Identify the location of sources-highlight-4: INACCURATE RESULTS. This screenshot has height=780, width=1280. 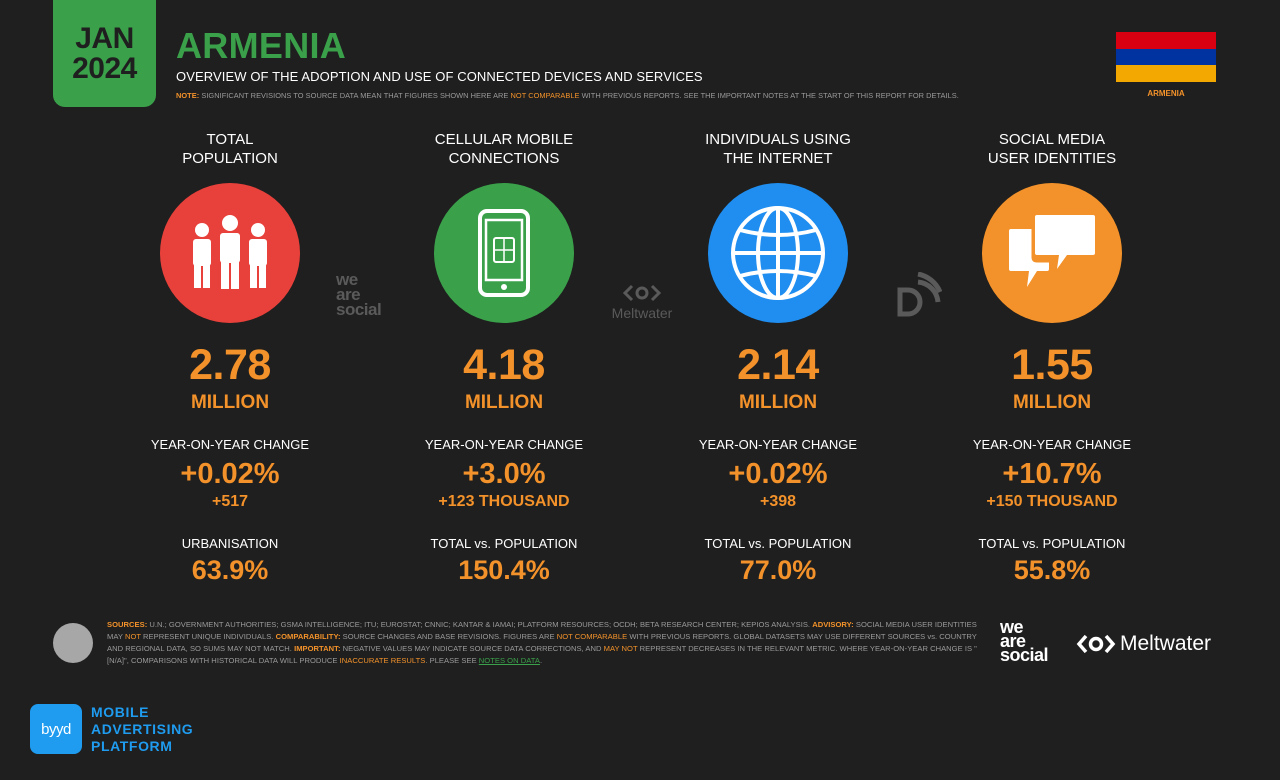
(382, 660).